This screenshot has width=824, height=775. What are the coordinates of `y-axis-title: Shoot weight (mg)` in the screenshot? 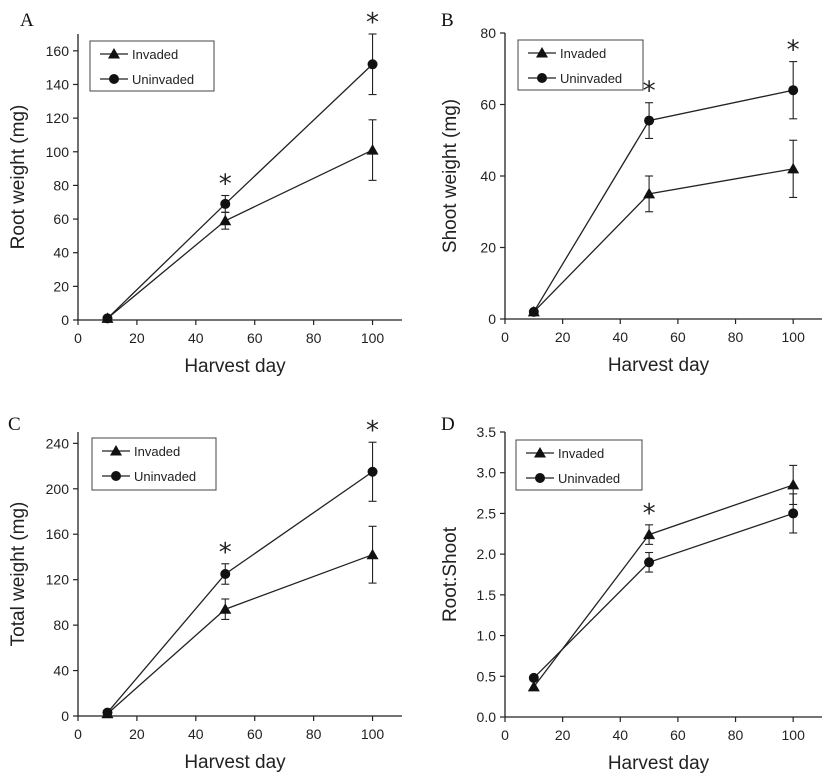 It's located at (450, 176).